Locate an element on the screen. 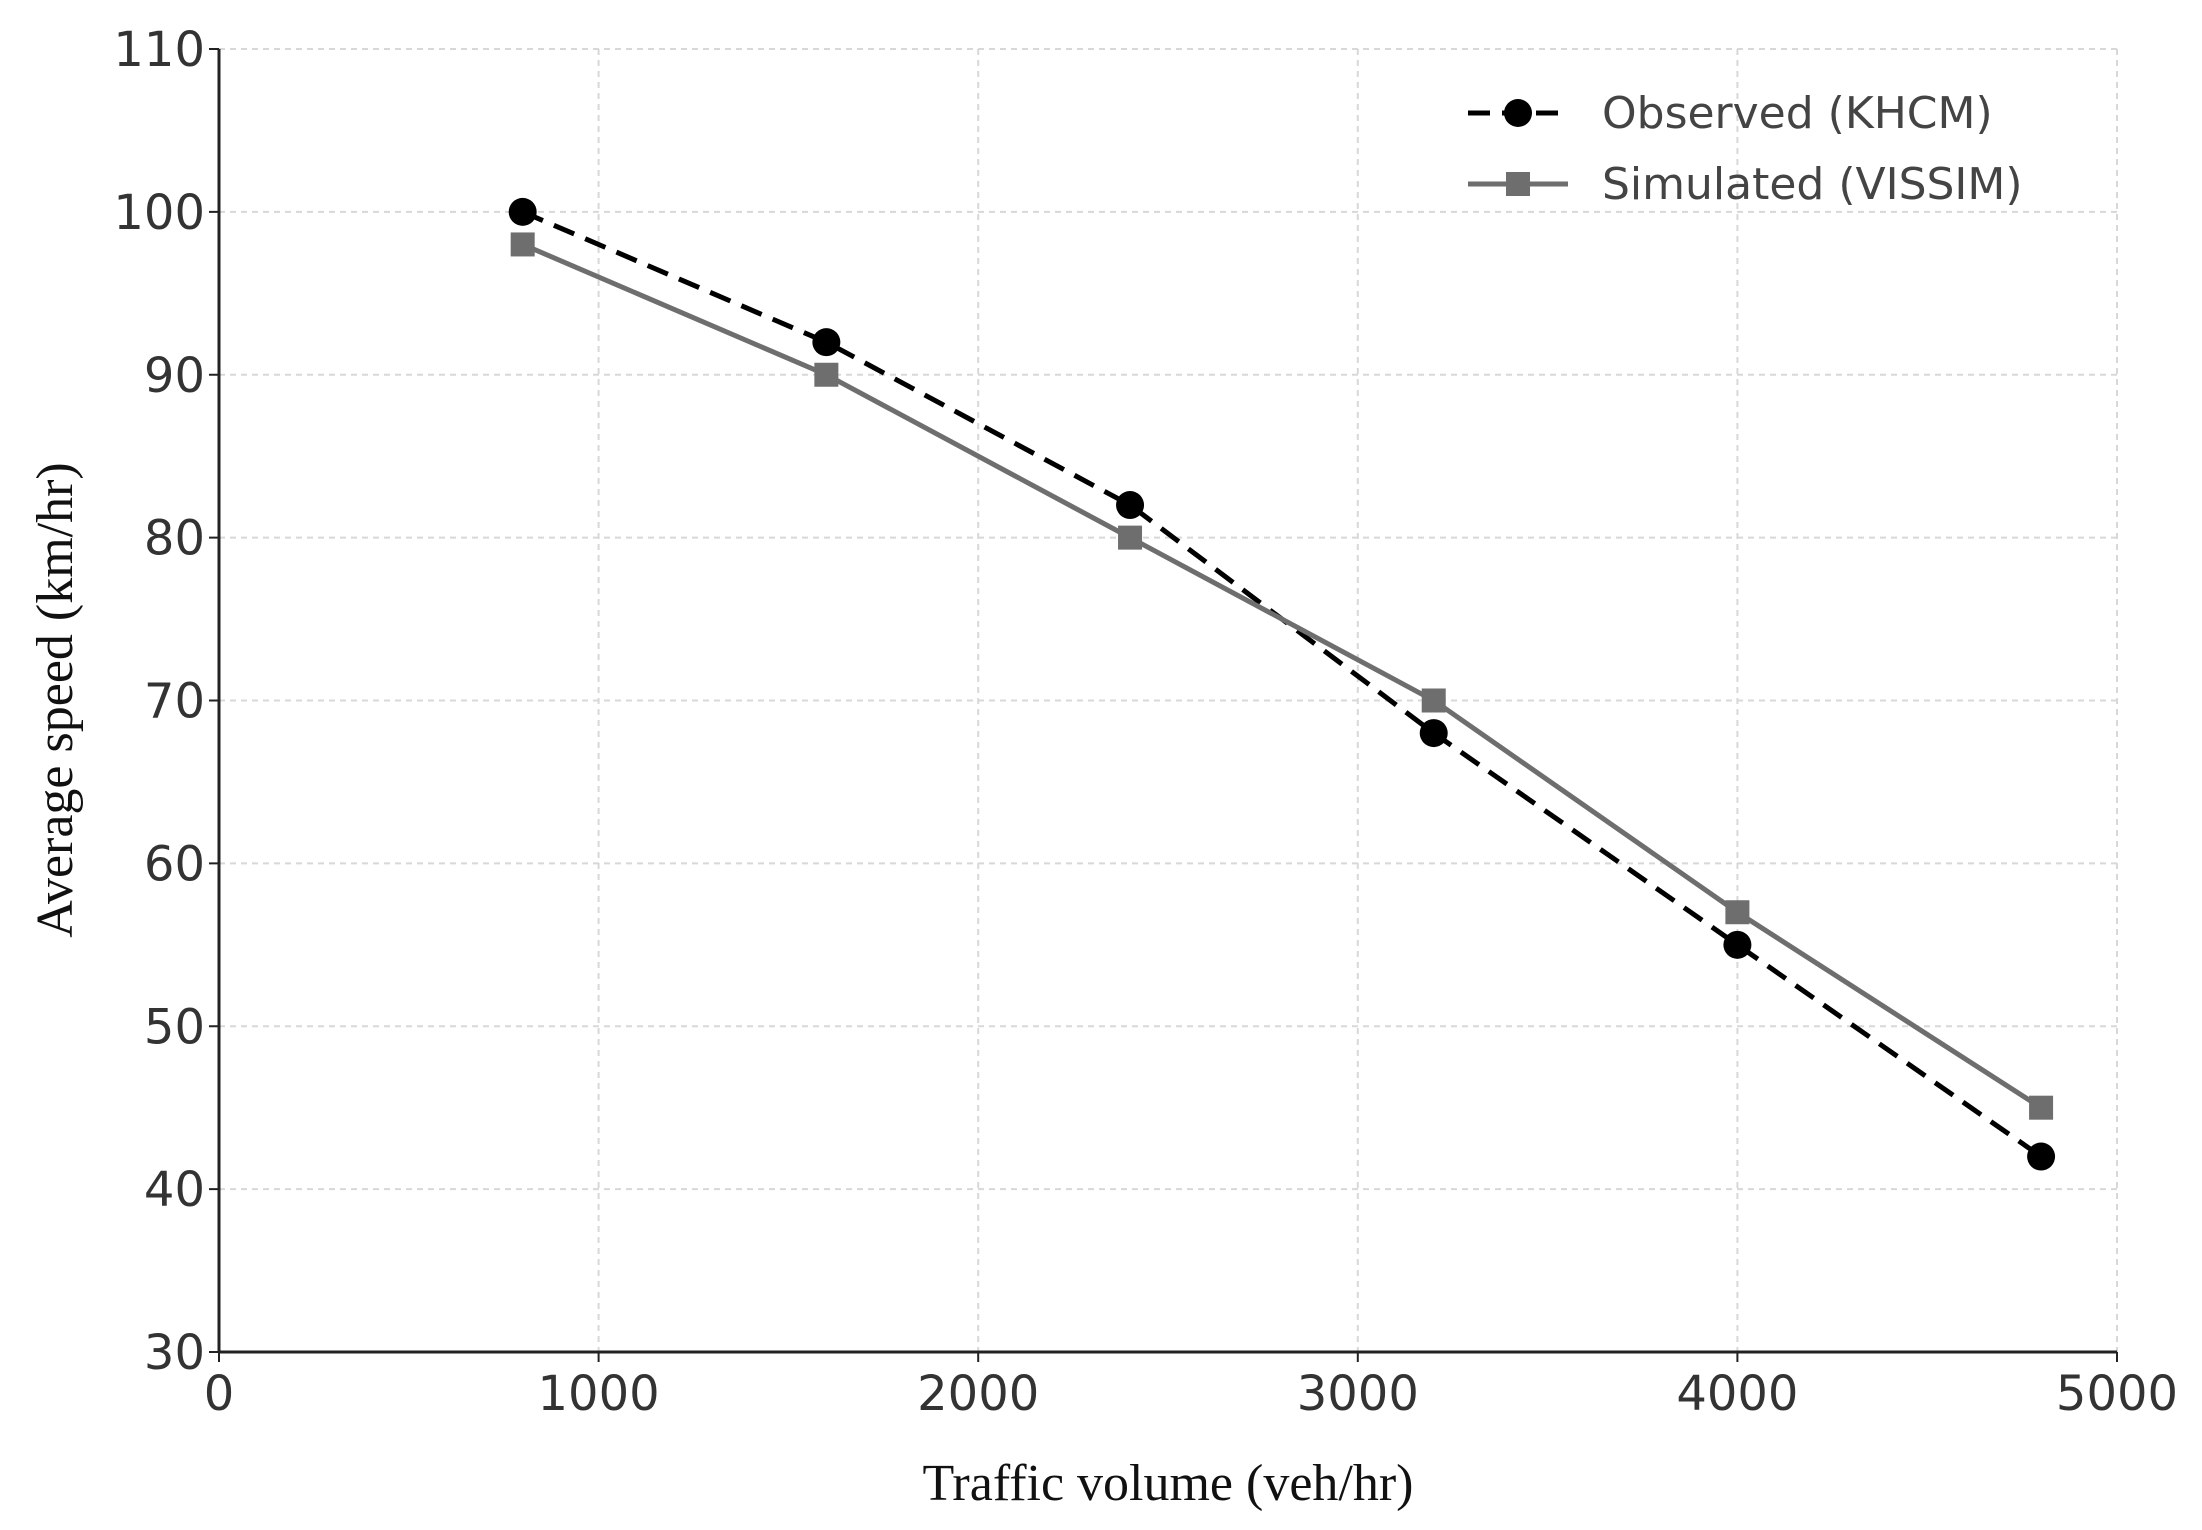 The width and height of the screenshot is (2202, 1530). x-tick-label: 5000 is located at coordinates (2117, 1394).